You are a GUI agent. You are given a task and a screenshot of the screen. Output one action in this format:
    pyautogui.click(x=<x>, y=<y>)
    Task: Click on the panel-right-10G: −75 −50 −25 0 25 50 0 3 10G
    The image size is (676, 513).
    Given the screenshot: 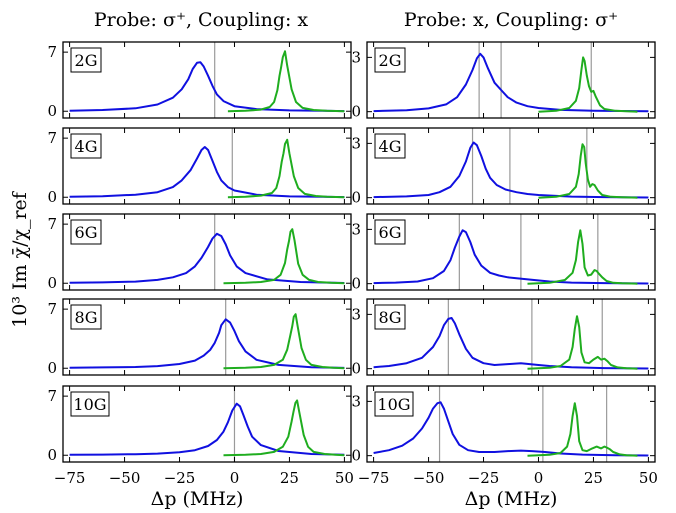 What is the action you would take?
    pyautogui.click(x=504, y=436)
    